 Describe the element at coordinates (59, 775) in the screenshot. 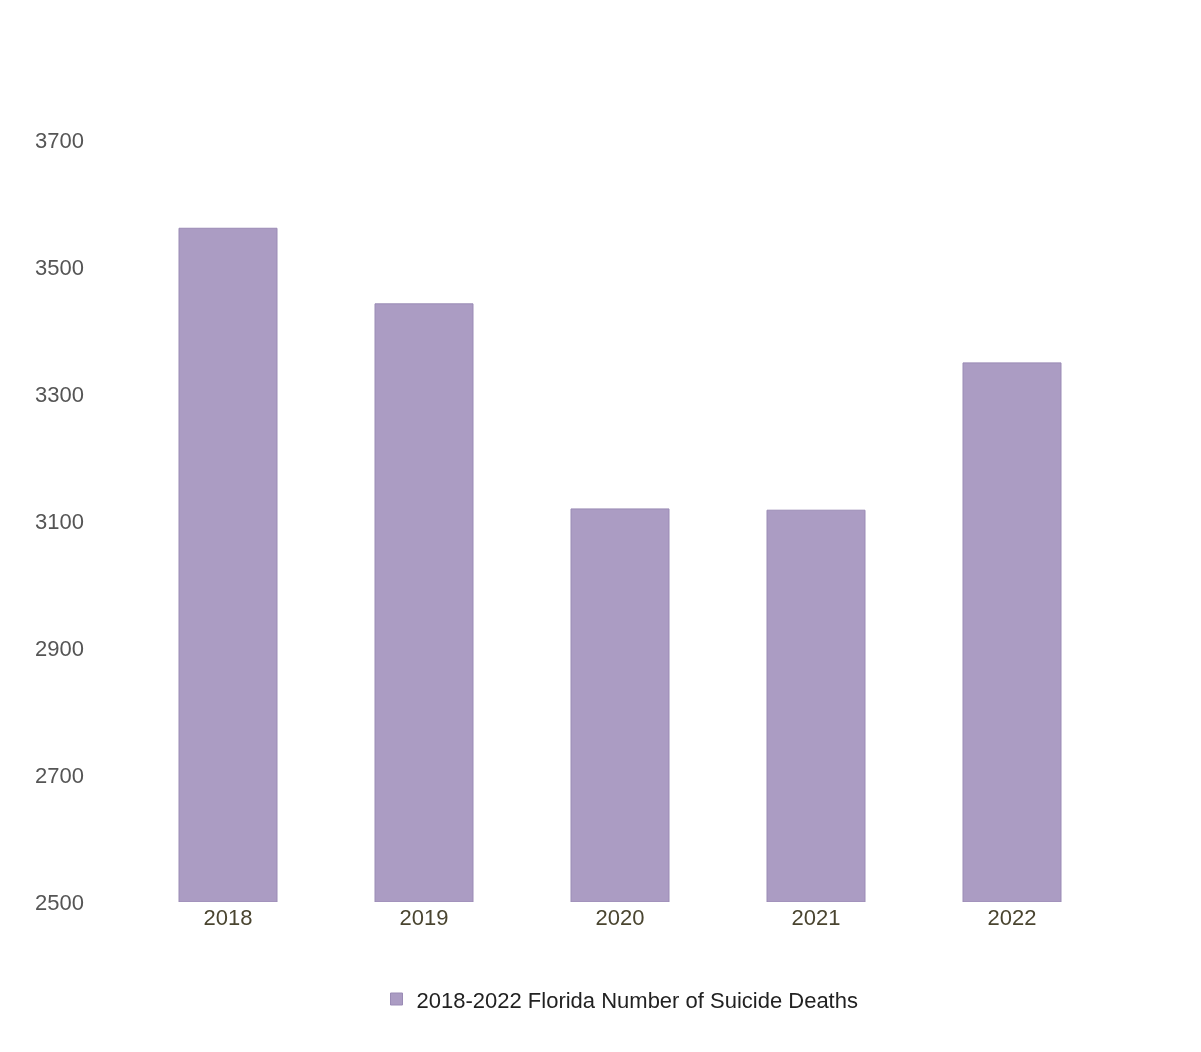

I see `y-tick-label: 2700` at that location.